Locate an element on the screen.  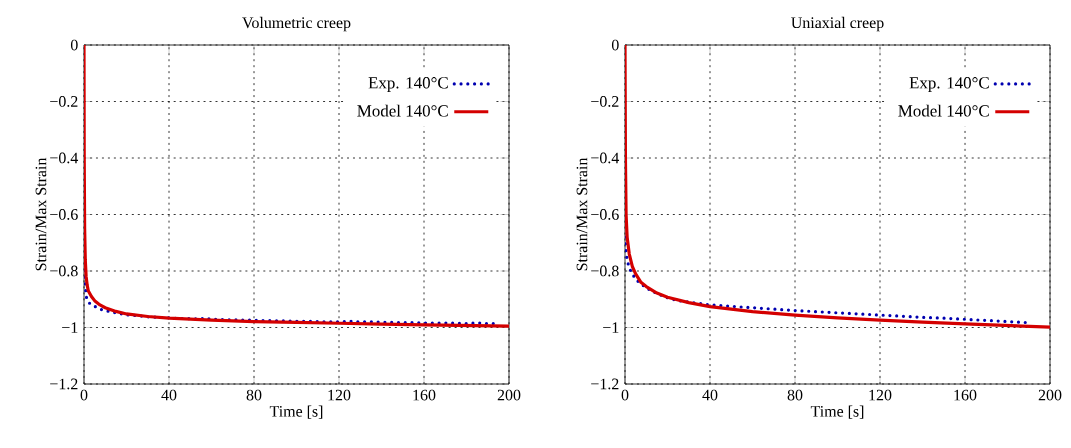
chart-title: Volumetric creep is located at coordinates (296, 24).